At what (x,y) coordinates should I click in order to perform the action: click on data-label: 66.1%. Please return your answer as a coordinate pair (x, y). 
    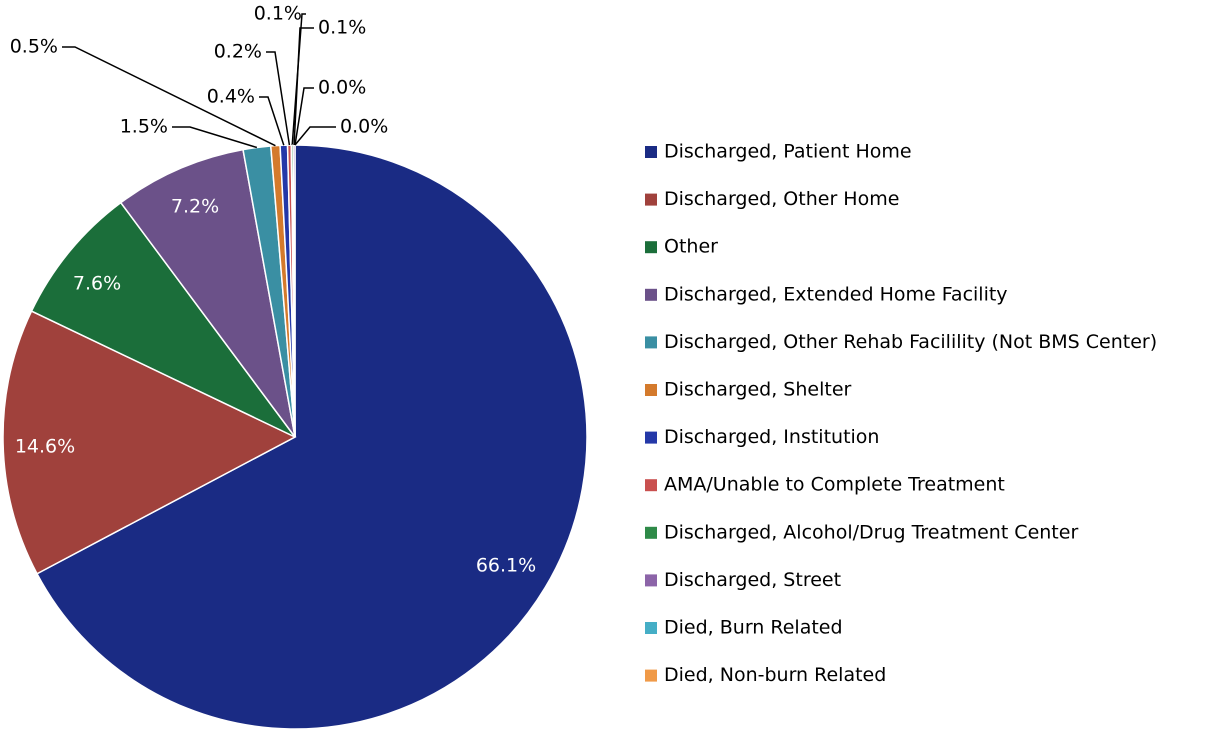
    Looking at the image, I should click on (506, 566).